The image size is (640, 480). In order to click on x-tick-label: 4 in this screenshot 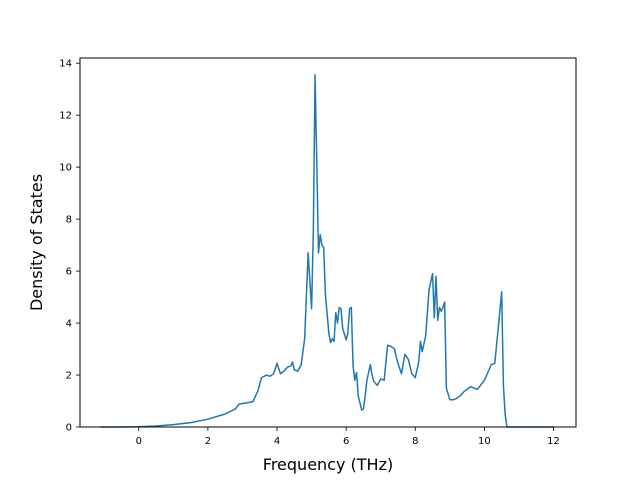, I will do `click(277, 441)`.